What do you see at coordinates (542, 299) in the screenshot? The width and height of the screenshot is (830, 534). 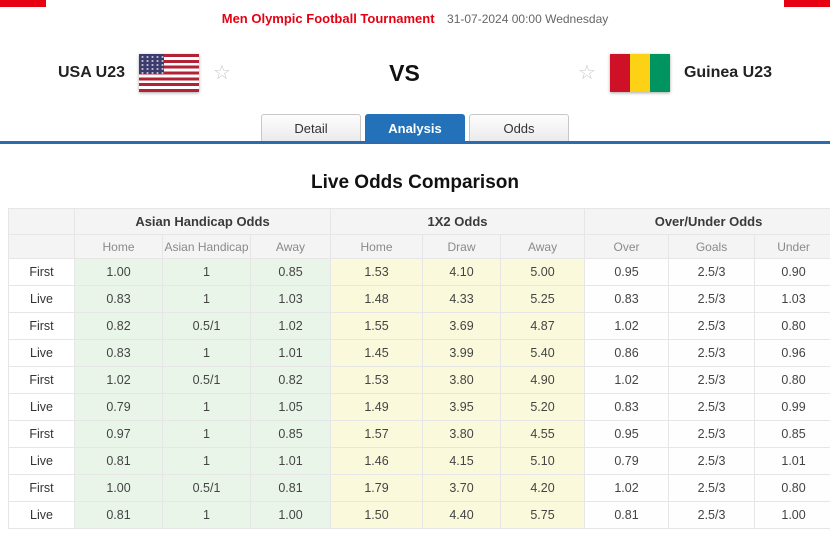 I see `odds-cell: 5.25` at bounding box center [542, 299].